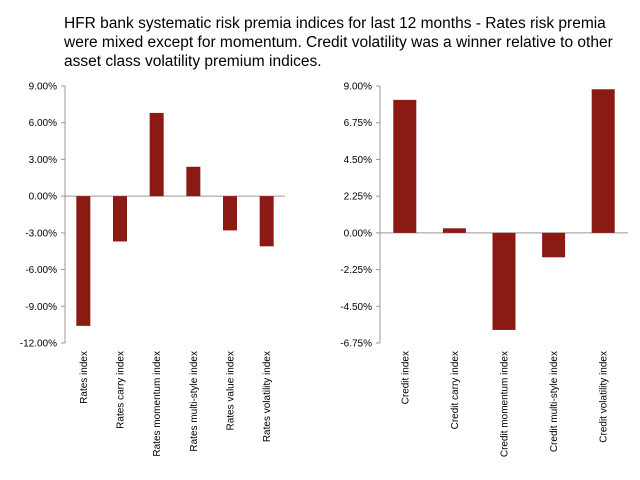  What do you see at coordinates (43, 123) in the screenshot?
I see `rates-y-tick-label: 6.00%` at bounding box center [43, 123].